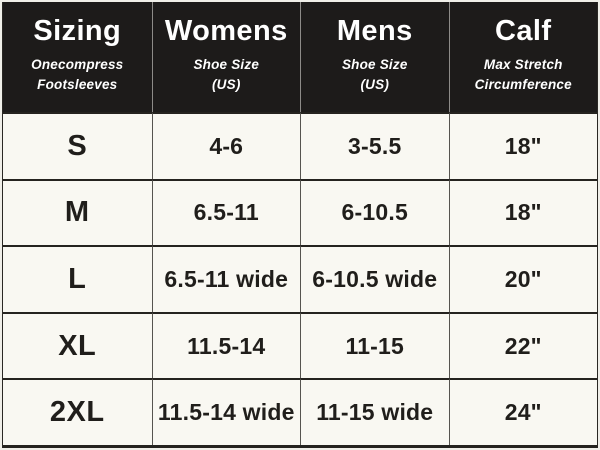  Describe the element at coordinates (522, 411) in the screenshot. I see `calf-value-cell: 24"` at that location.